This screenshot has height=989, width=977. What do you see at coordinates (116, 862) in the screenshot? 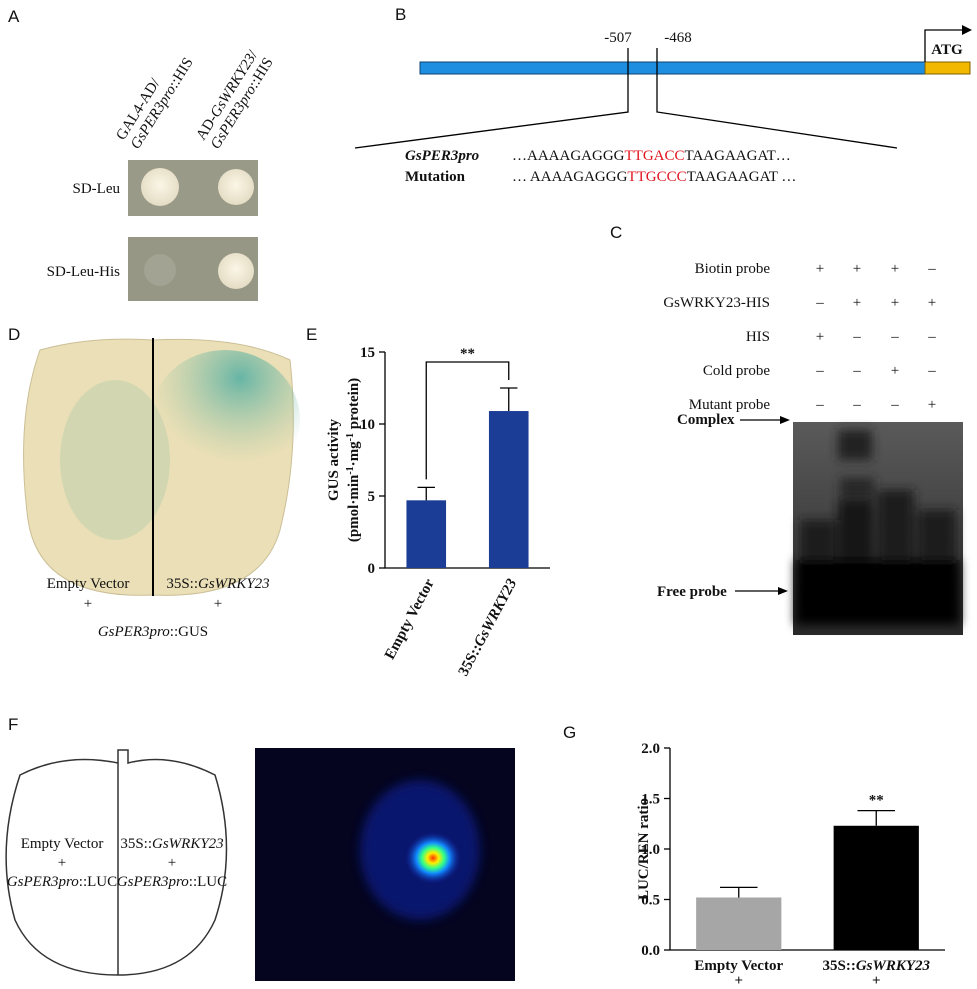
I see `leaf-outline` at bounding box center [116, 862].